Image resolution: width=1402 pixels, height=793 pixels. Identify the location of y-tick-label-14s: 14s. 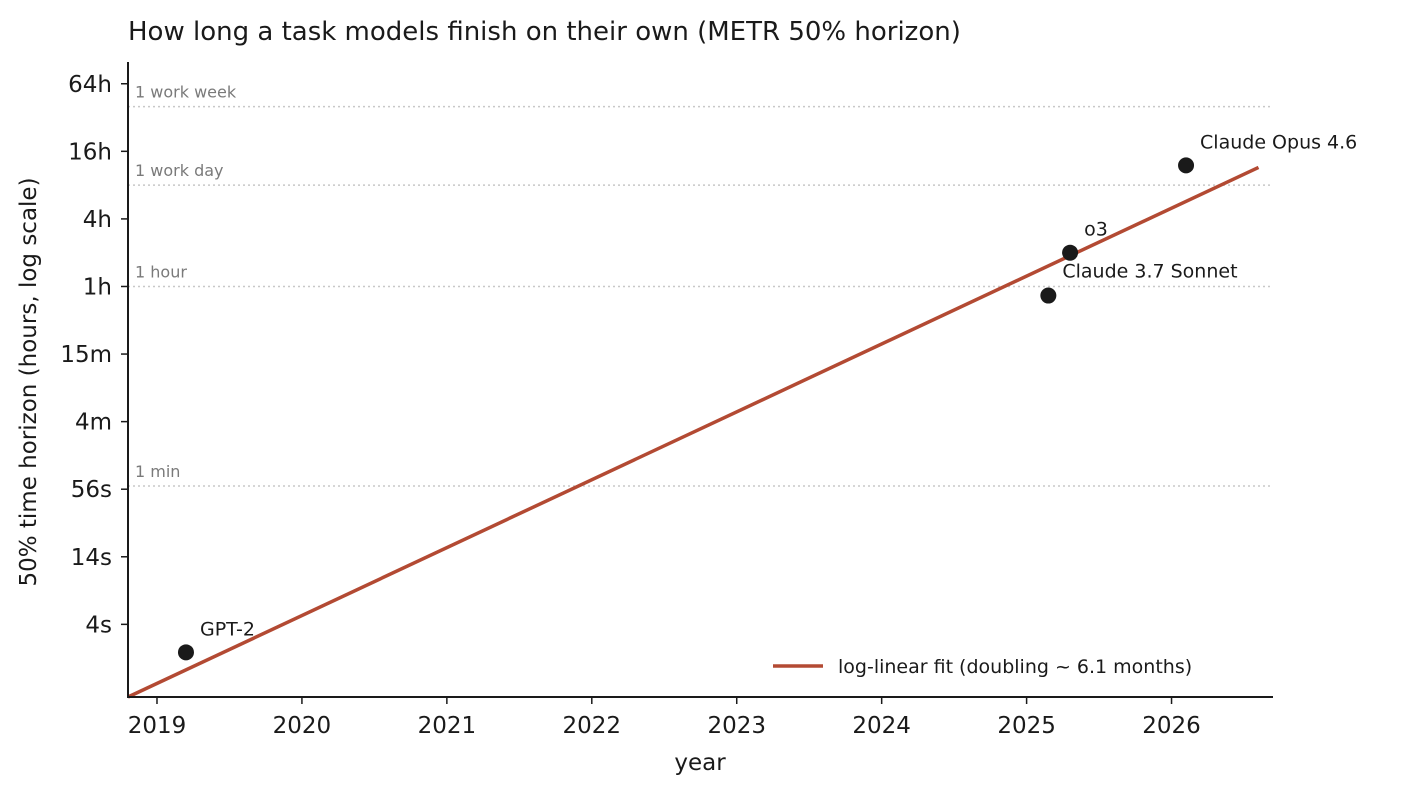
(91, 558).